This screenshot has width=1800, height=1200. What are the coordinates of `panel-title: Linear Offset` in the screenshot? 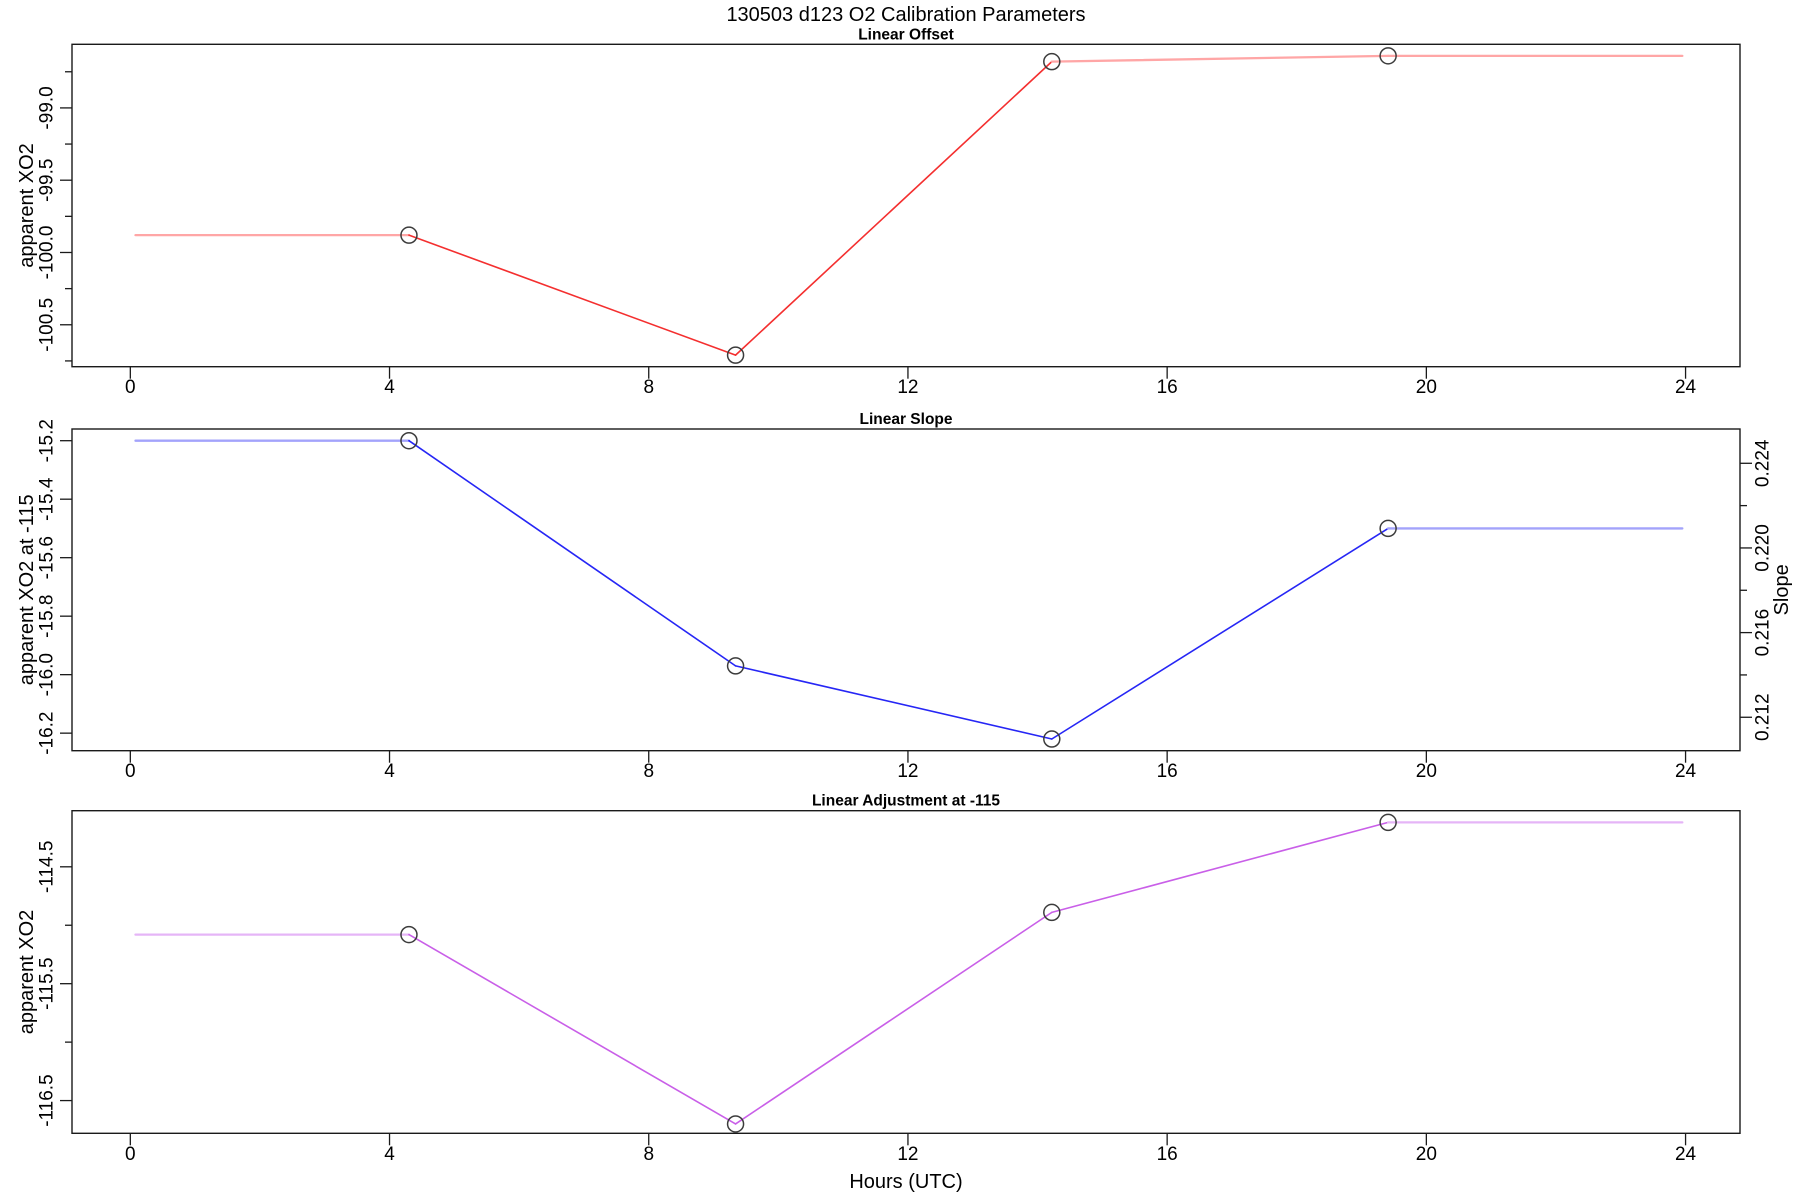 It's located at (906, 34).